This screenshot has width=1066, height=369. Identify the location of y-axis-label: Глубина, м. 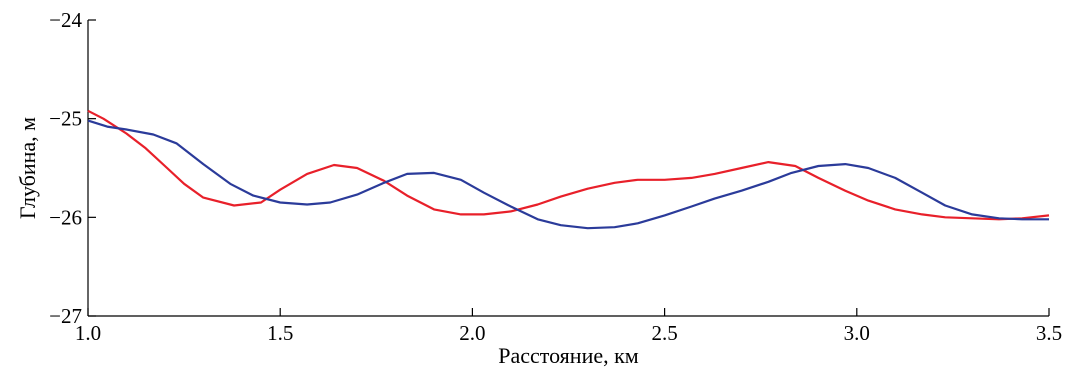
(27, 168).